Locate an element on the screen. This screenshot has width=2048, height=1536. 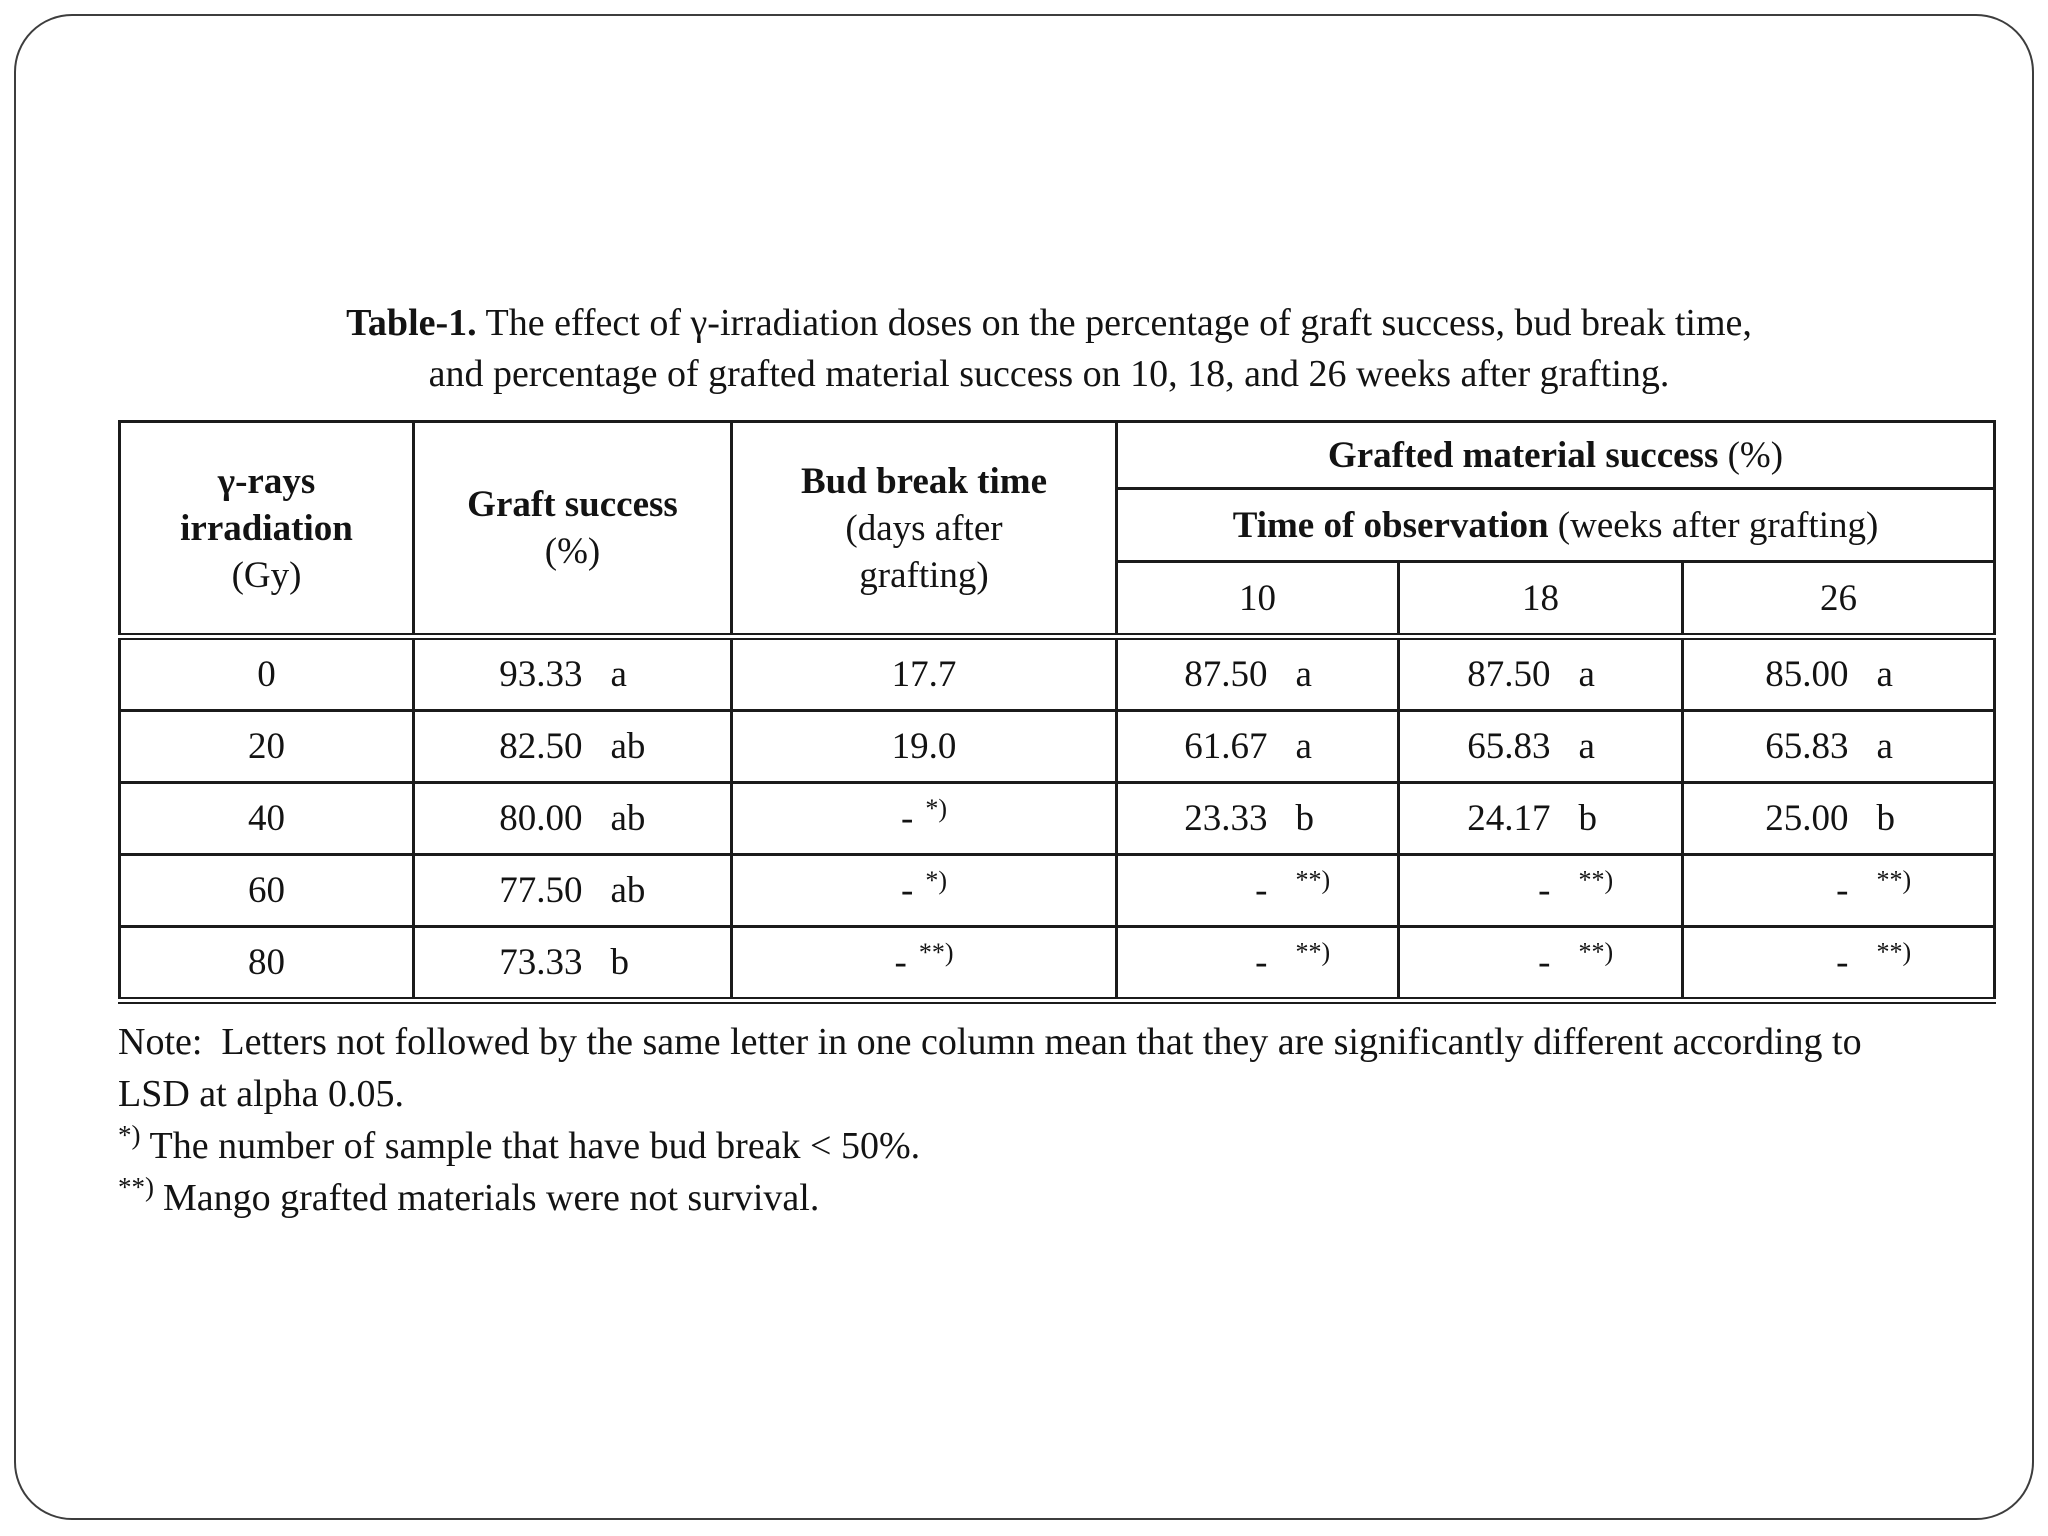
header-grafted-material: Grafted material success (%) is located at coordinates (1555, 455).